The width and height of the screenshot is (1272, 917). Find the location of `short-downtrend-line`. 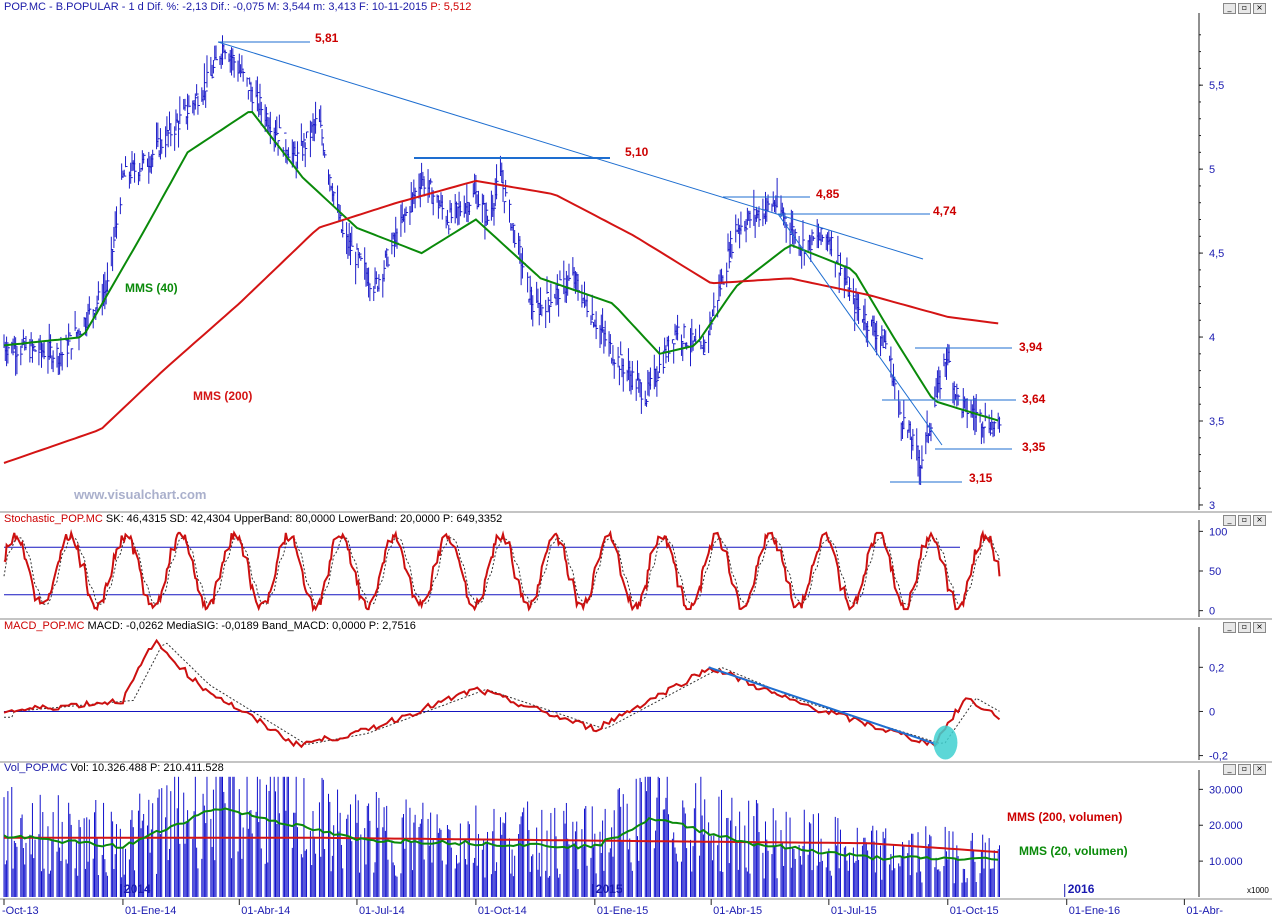

short-downtrend-line is located at coordinates (860, 329).